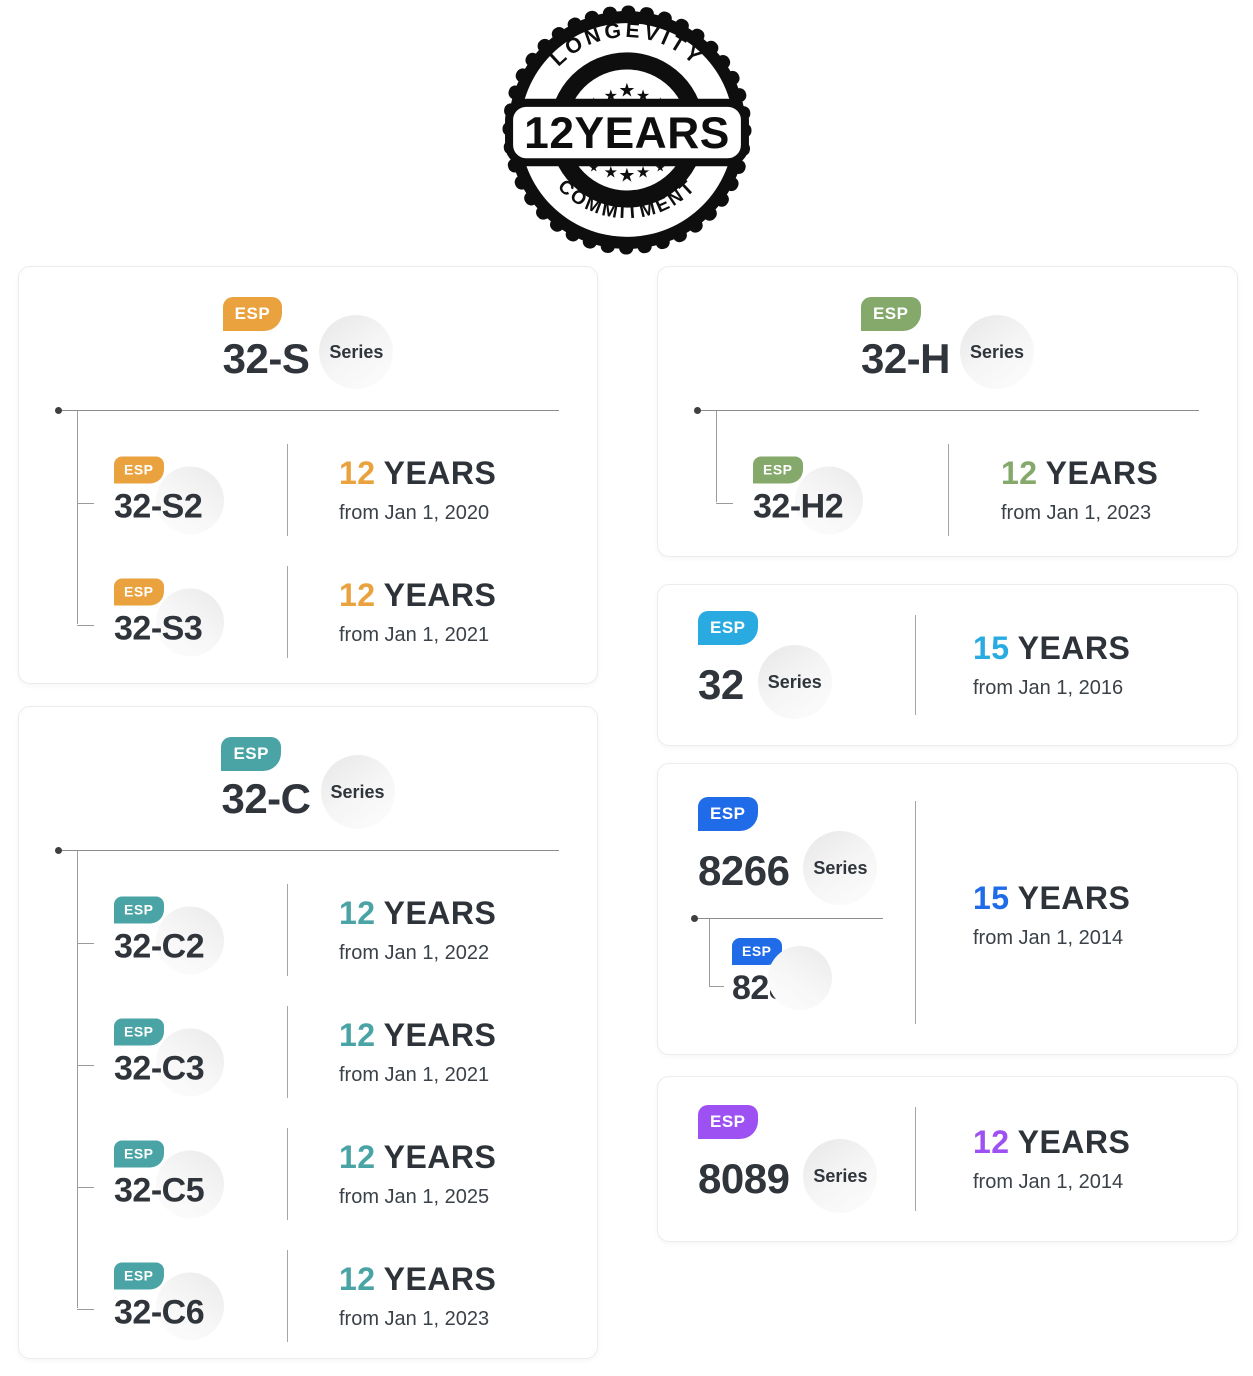 This screenshot has width=1253, height=1376. I want to click on card-esp-32-h-series: ESP 32-H Series ESP 32-H2, so click(947, 411).